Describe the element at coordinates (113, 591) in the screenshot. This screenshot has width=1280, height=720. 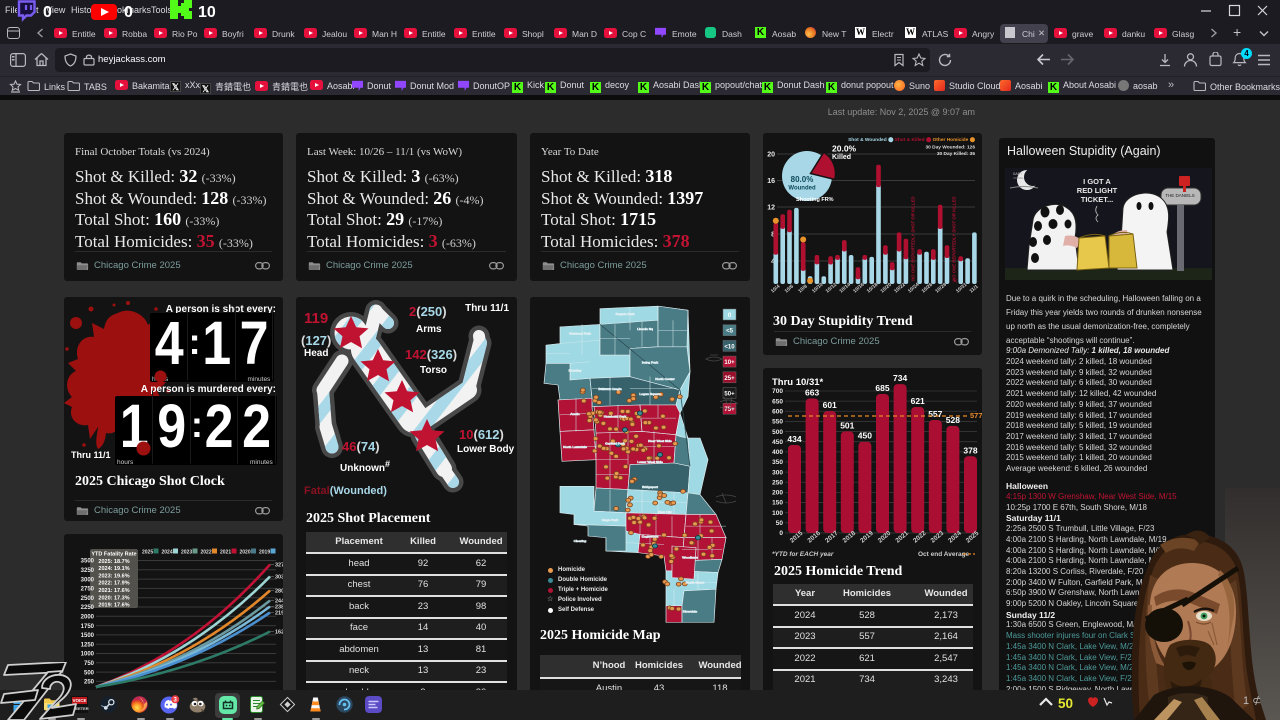
I see `svg-text: 2021: 17.6%` at that location.